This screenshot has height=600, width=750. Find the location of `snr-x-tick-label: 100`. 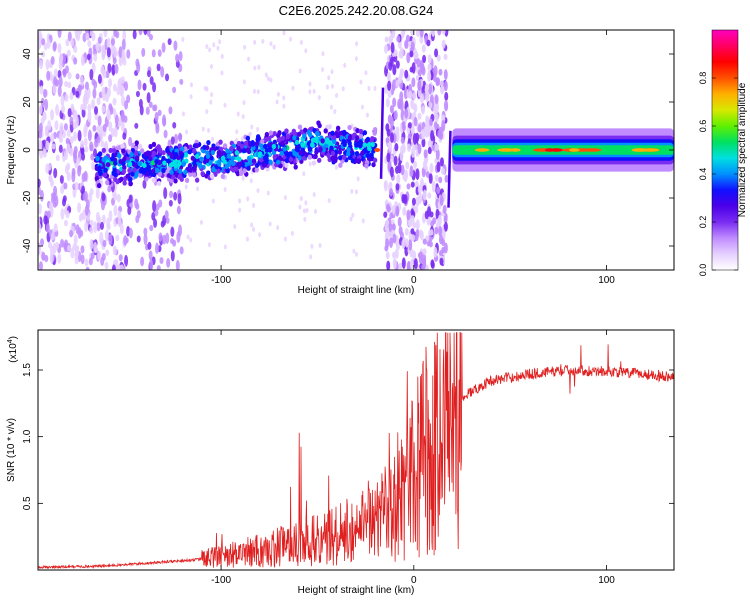

snr-x-tick-label: 100 is located at coordinates (606, 580).